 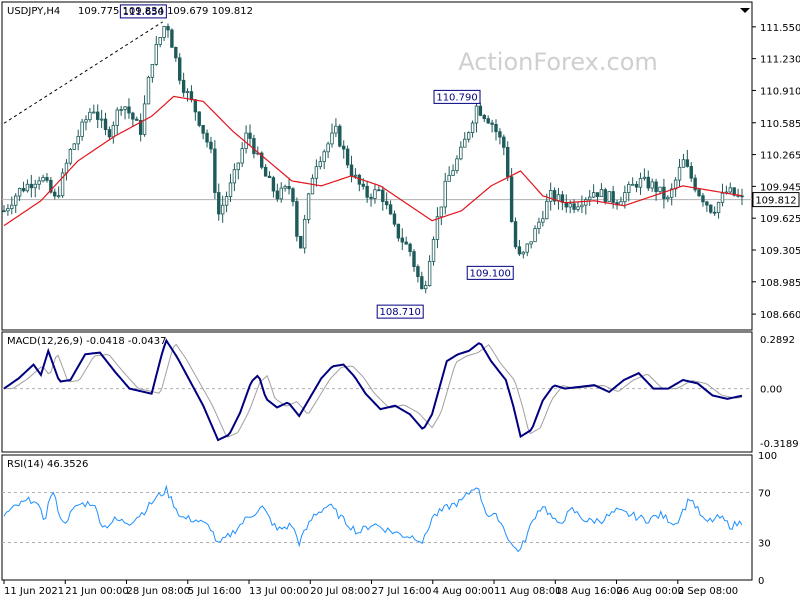 What do you see at coordinates (745, 10) in the screenshot?
I see `dropdown-arrow-icon` at bounding box center [745, 10].